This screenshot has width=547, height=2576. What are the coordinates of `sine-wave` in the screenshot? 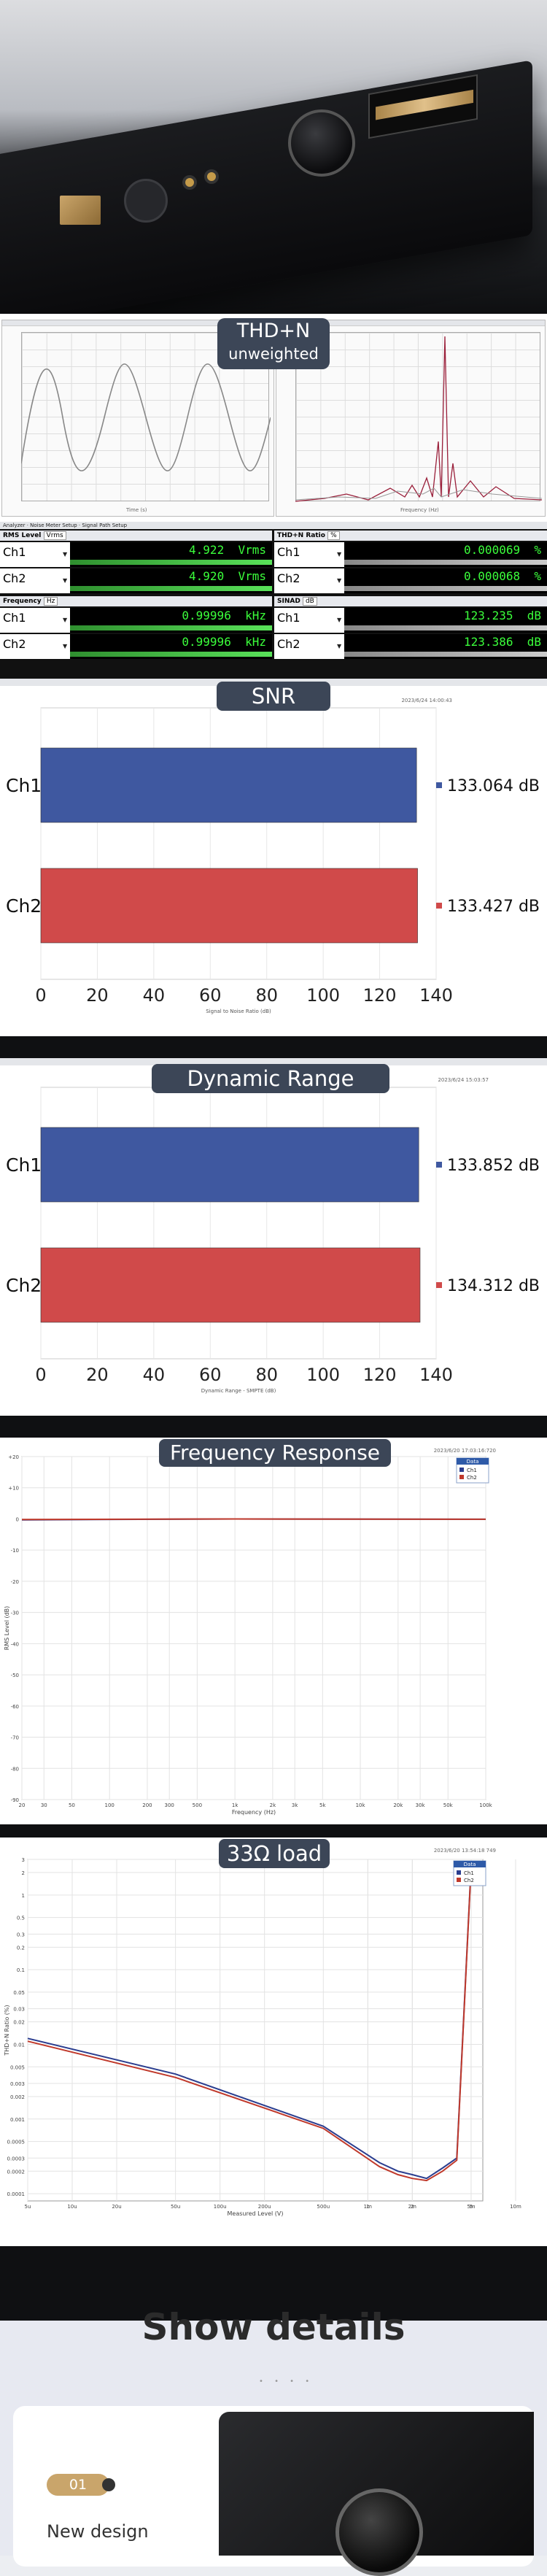 It's located at (146, 417).